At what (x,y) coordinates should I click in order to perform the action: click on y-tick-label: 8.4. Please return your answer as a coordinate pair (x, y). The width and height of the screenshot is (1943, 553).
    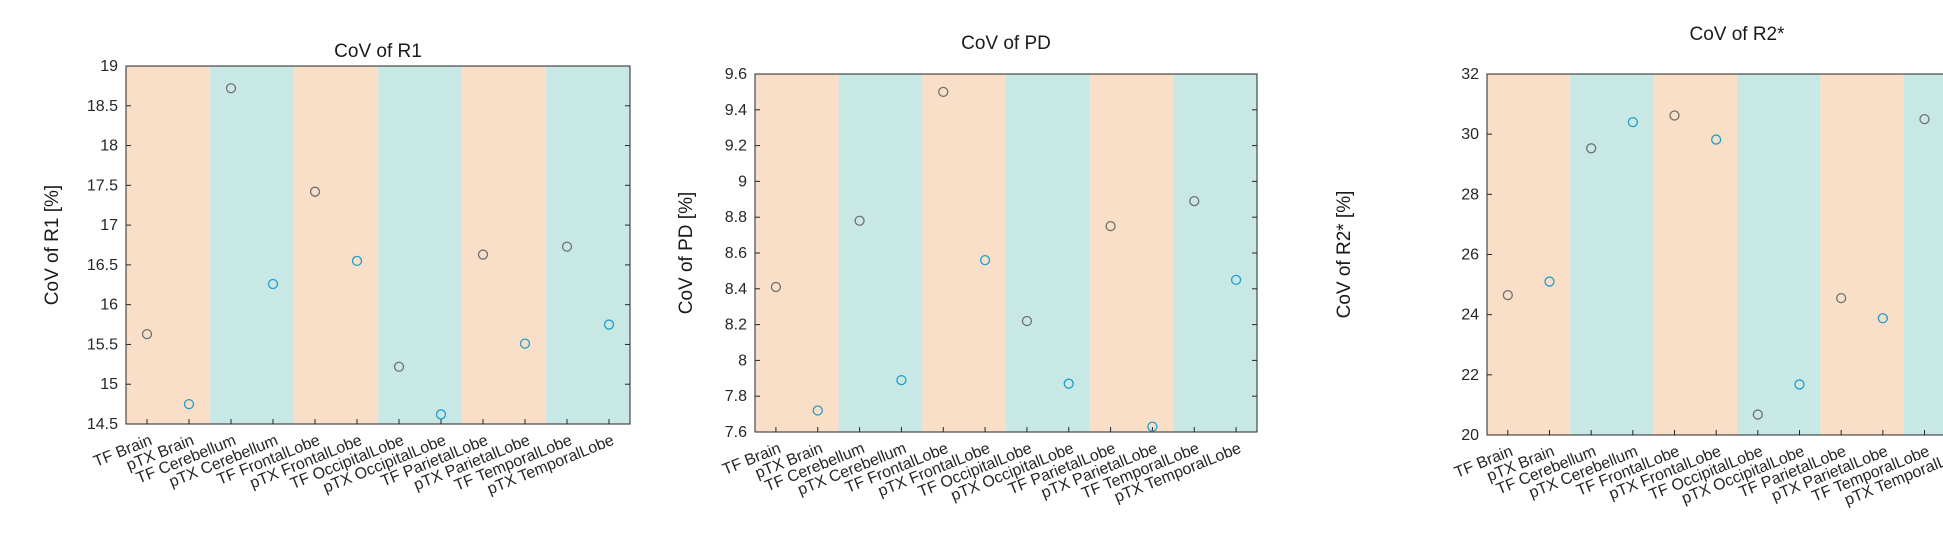
    Looking at the image, I should click on (736, 289).